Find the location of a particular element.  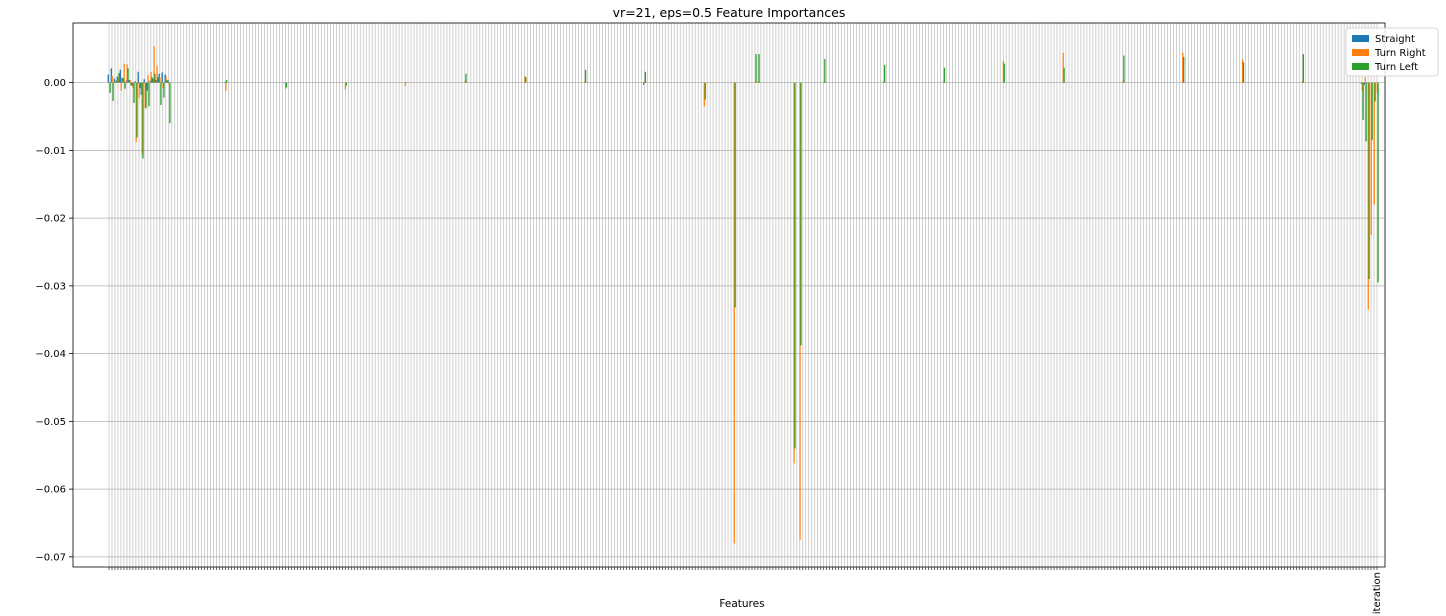

y-tick-label: −0.04 is located at coordinates (50, 354).